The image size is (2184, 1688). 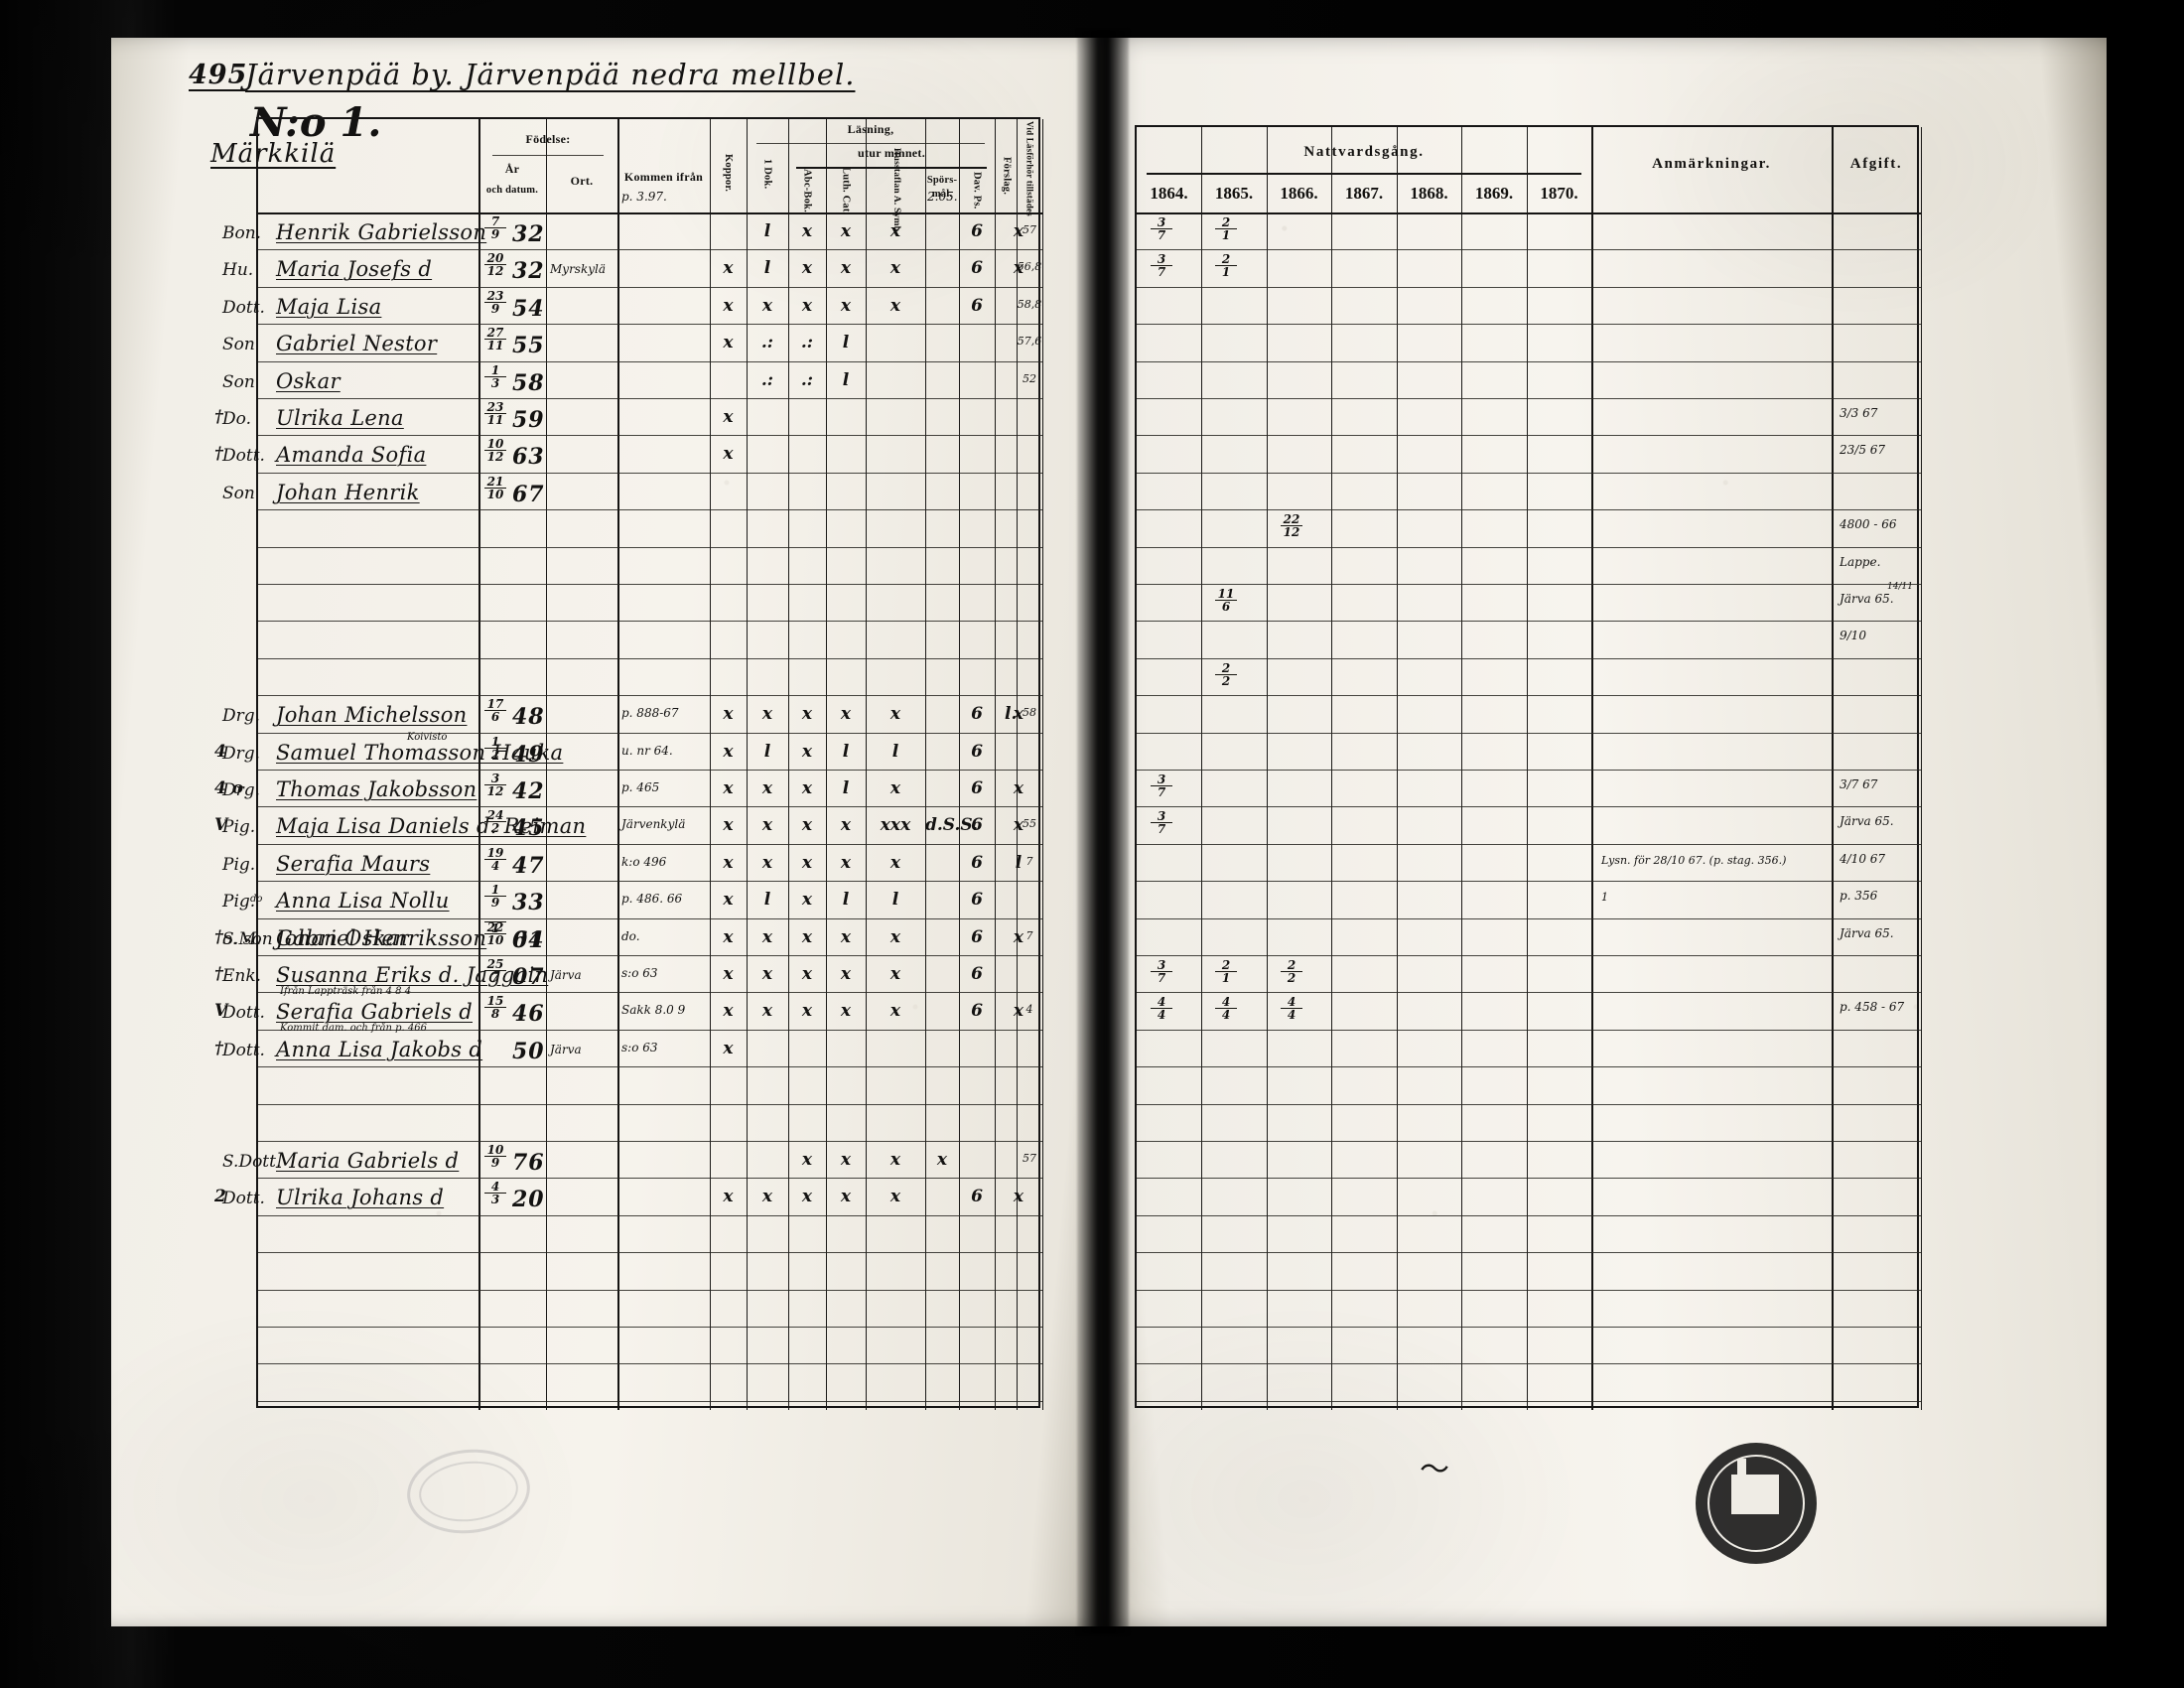 I want to click on departure-entry: p. 356, so click(x=1859, y=896).